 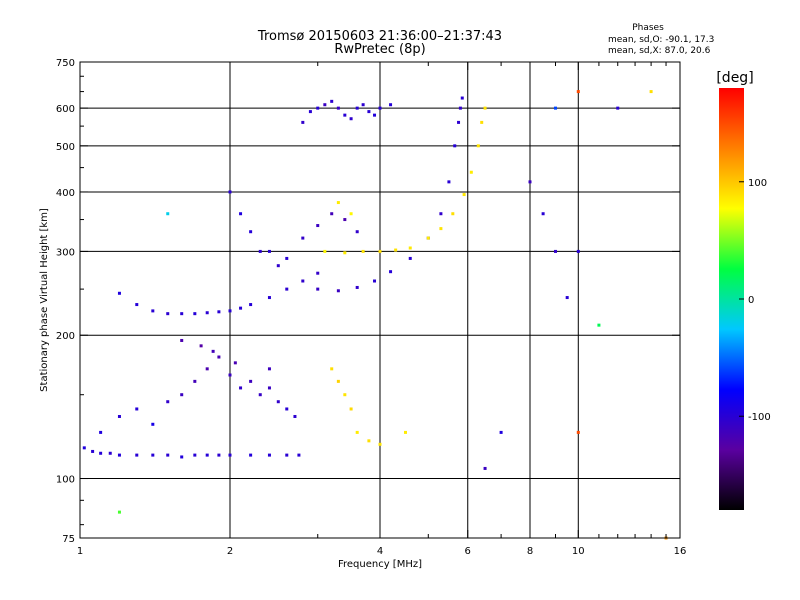 I want to click on x-tick-label-3: 6, so click(x=468, y=551).